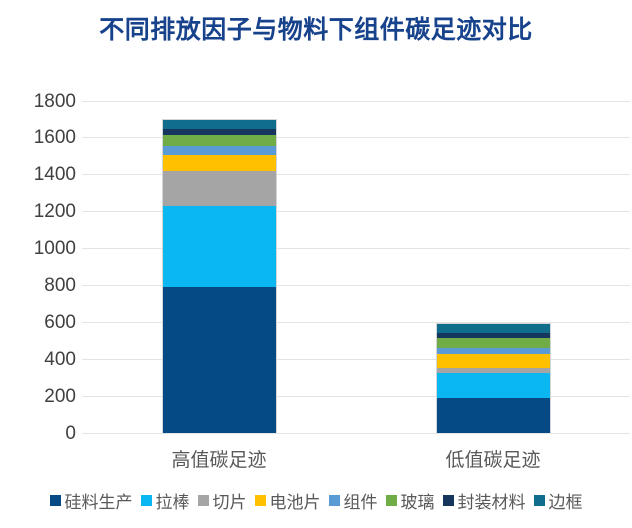  What do you see at coordinates (54, 249) in the screenshot?
I see `y-axis-tick-label: 1000` at bounding box center [54, 249].